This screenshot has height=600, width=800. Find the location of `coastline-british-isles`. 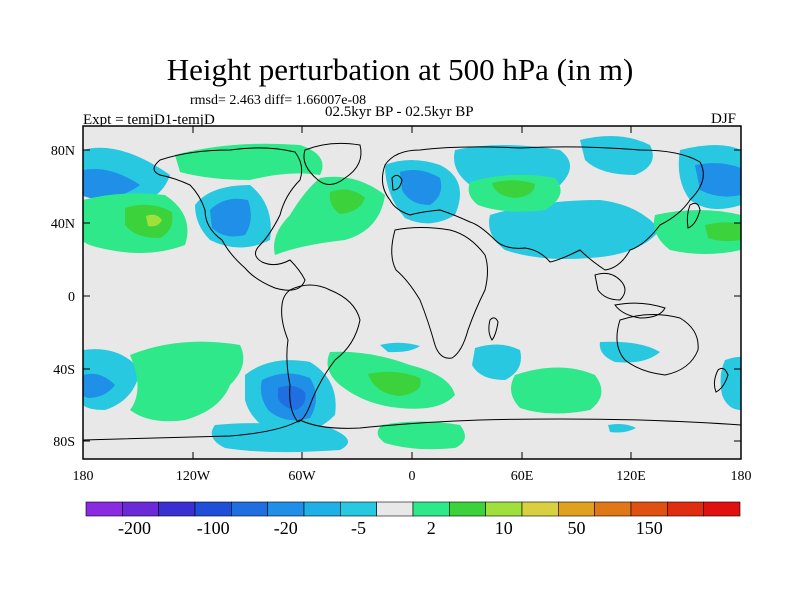

coastline-british-isles is located at coordinates (397, 182).